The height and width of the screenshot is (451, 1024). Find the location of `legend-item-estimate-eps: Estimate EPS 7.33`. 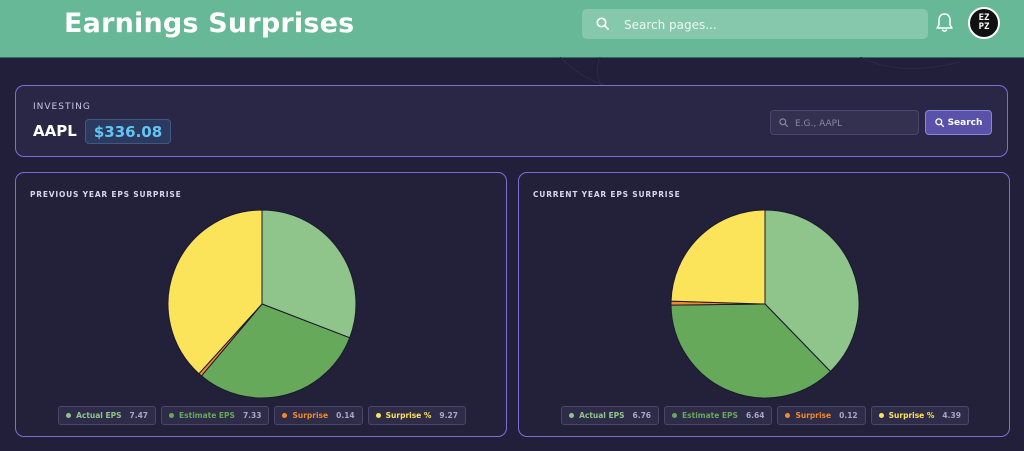

legend-item-estimate-eps: Estimate EPS 7.33 is located at coordinates (215, 415).